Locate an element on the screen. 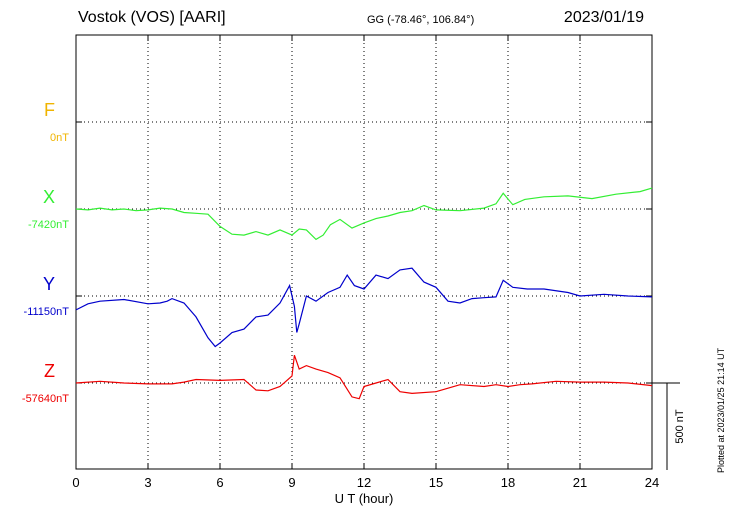  series-baseline-y: -11150nT is located at coordinates (47, 312).